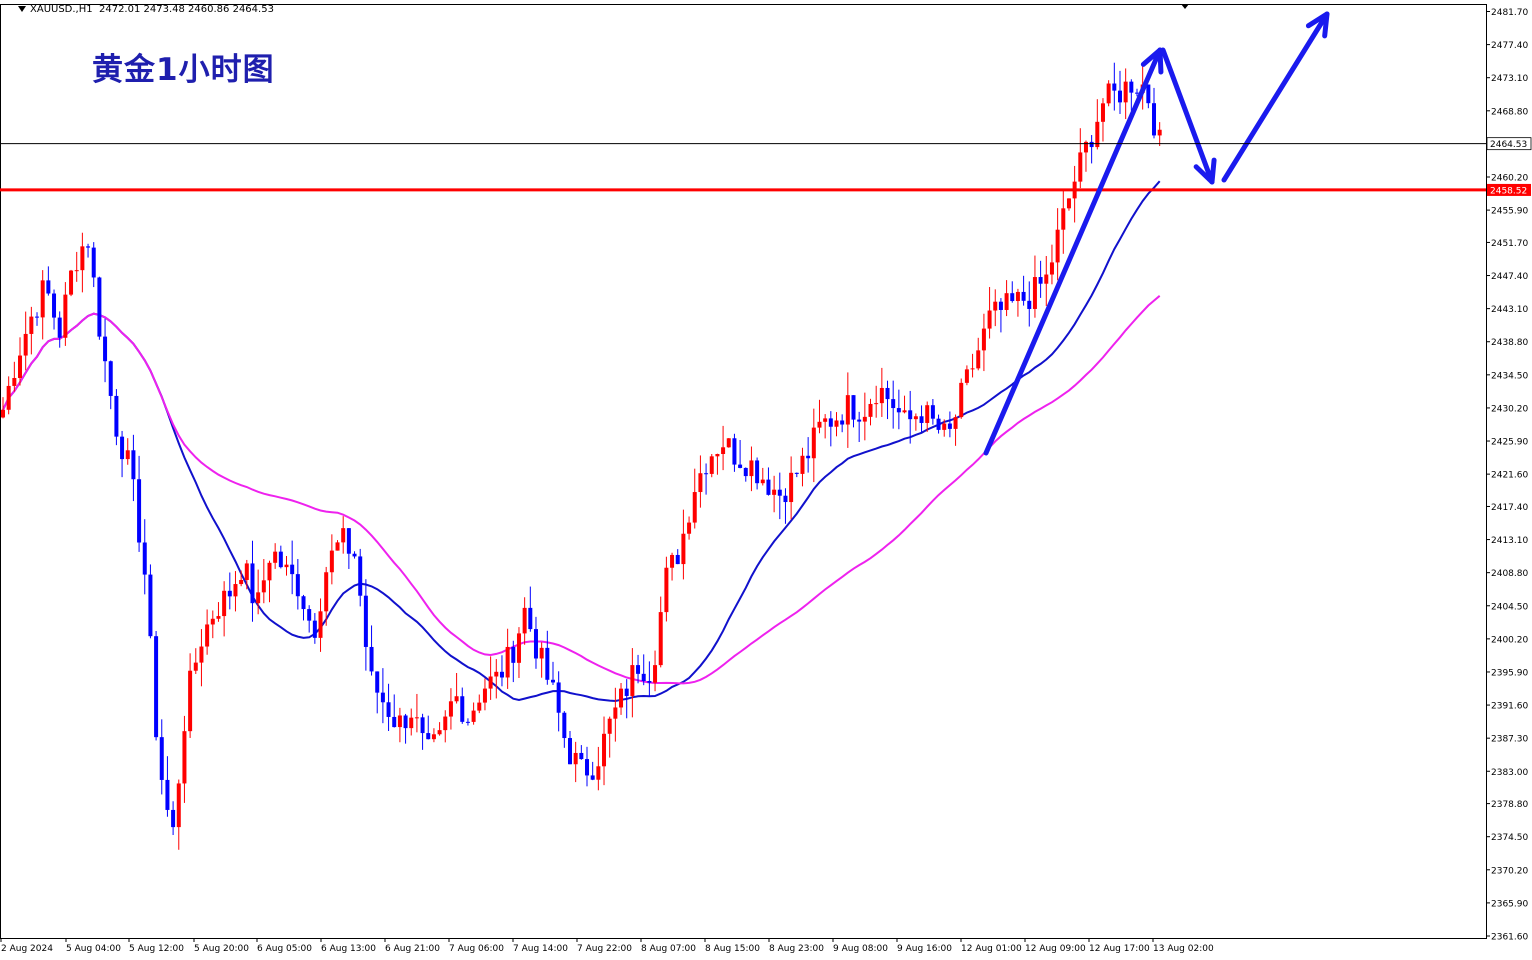 Image resolution: width=1532 pixels, height=960 pixels. What do you see at coordinates (1509, 179) in the screenshot?
I see `y-tick-label: 2460.20` at bounding box center [1509, 179].